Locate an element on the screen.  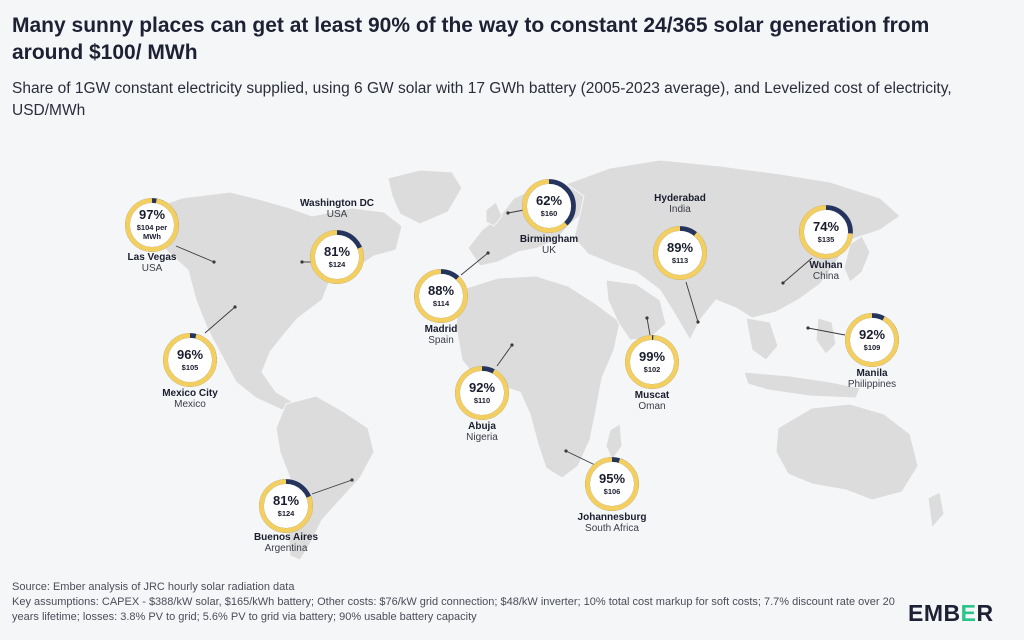
city-marker-wuhan is located at coordinates (783, 283).